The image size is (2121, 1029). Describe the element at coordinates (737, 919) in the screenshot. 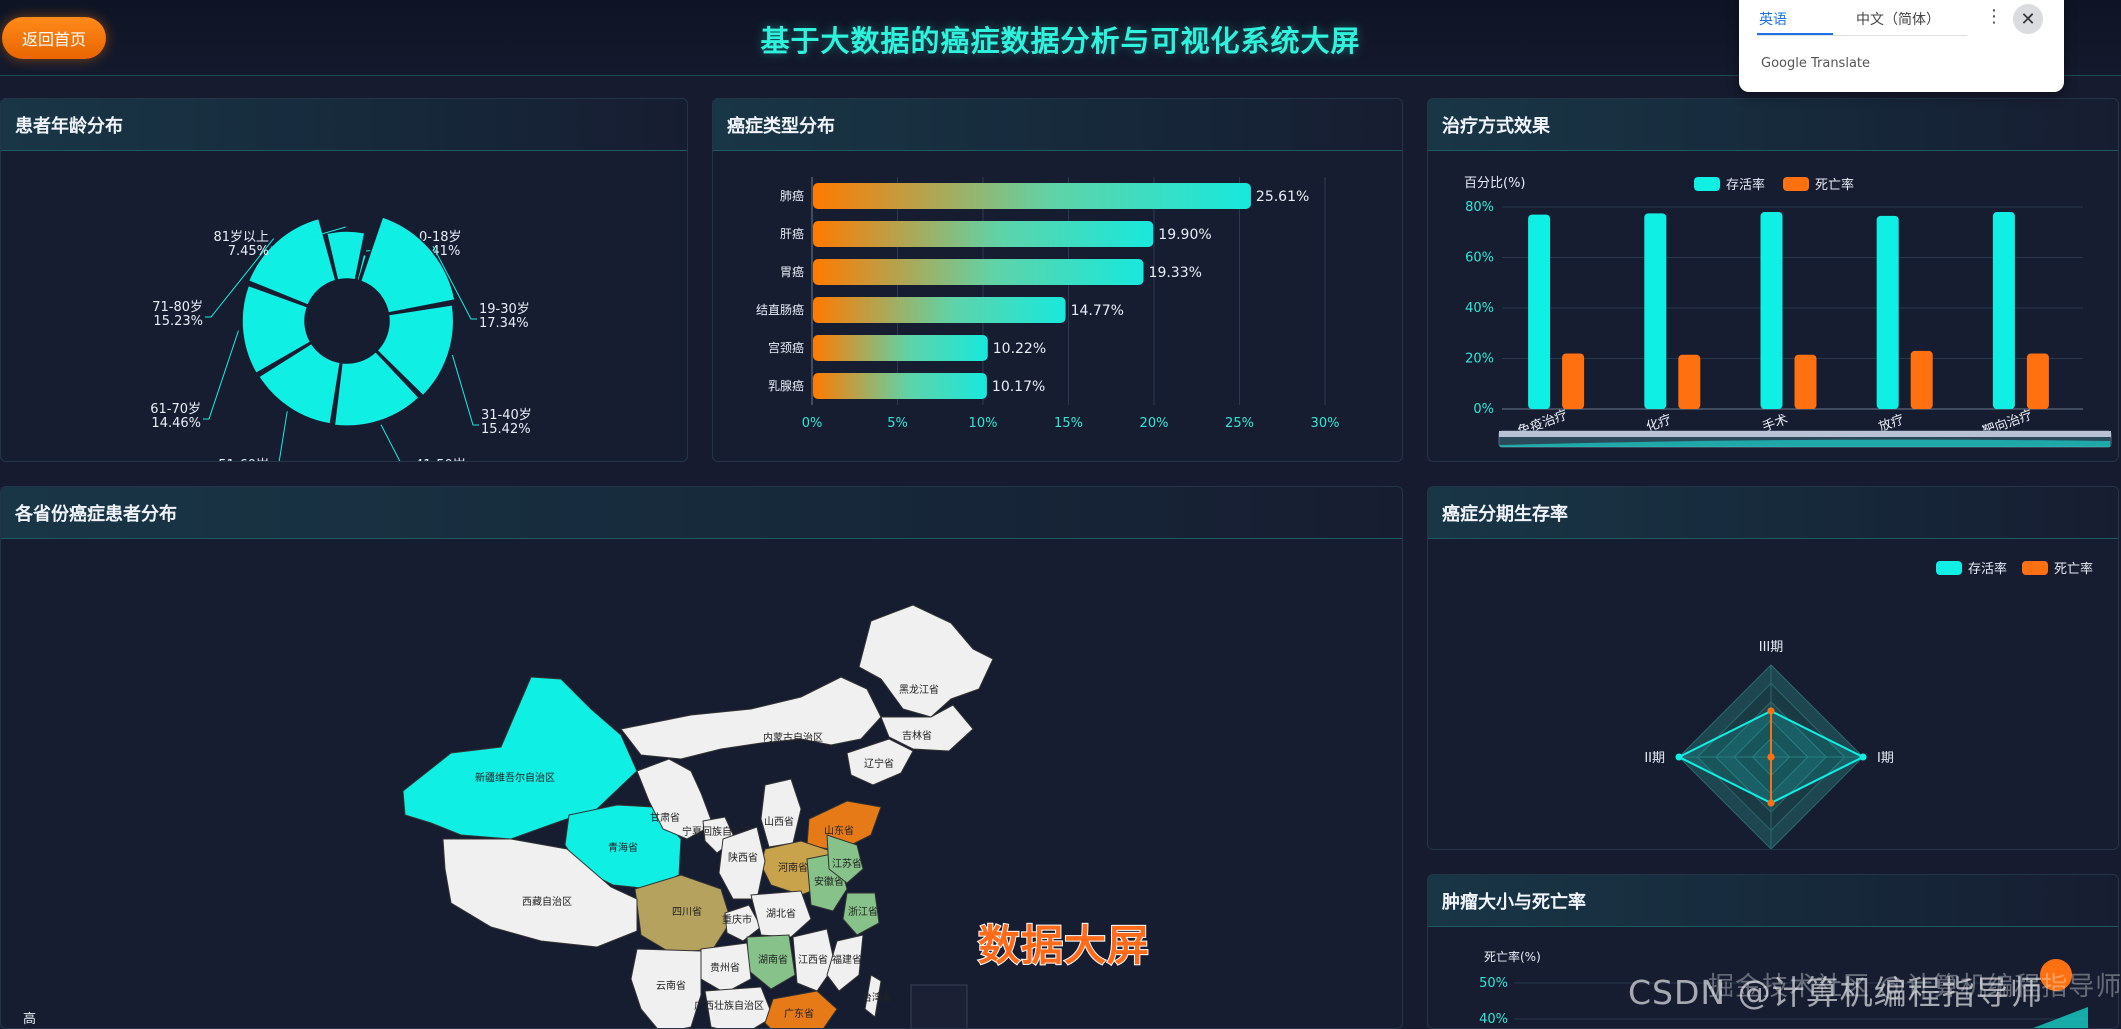

I see `province-label-14: 重庆市` at that location.